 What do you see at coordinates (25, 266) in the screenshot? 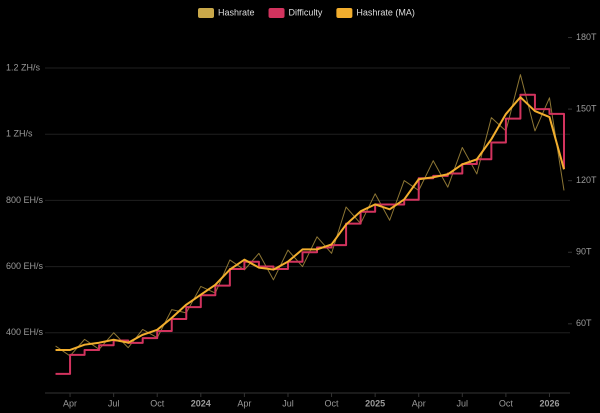
I see `y-tick-label: 600 EH/s` at bounding box center [25, 266].